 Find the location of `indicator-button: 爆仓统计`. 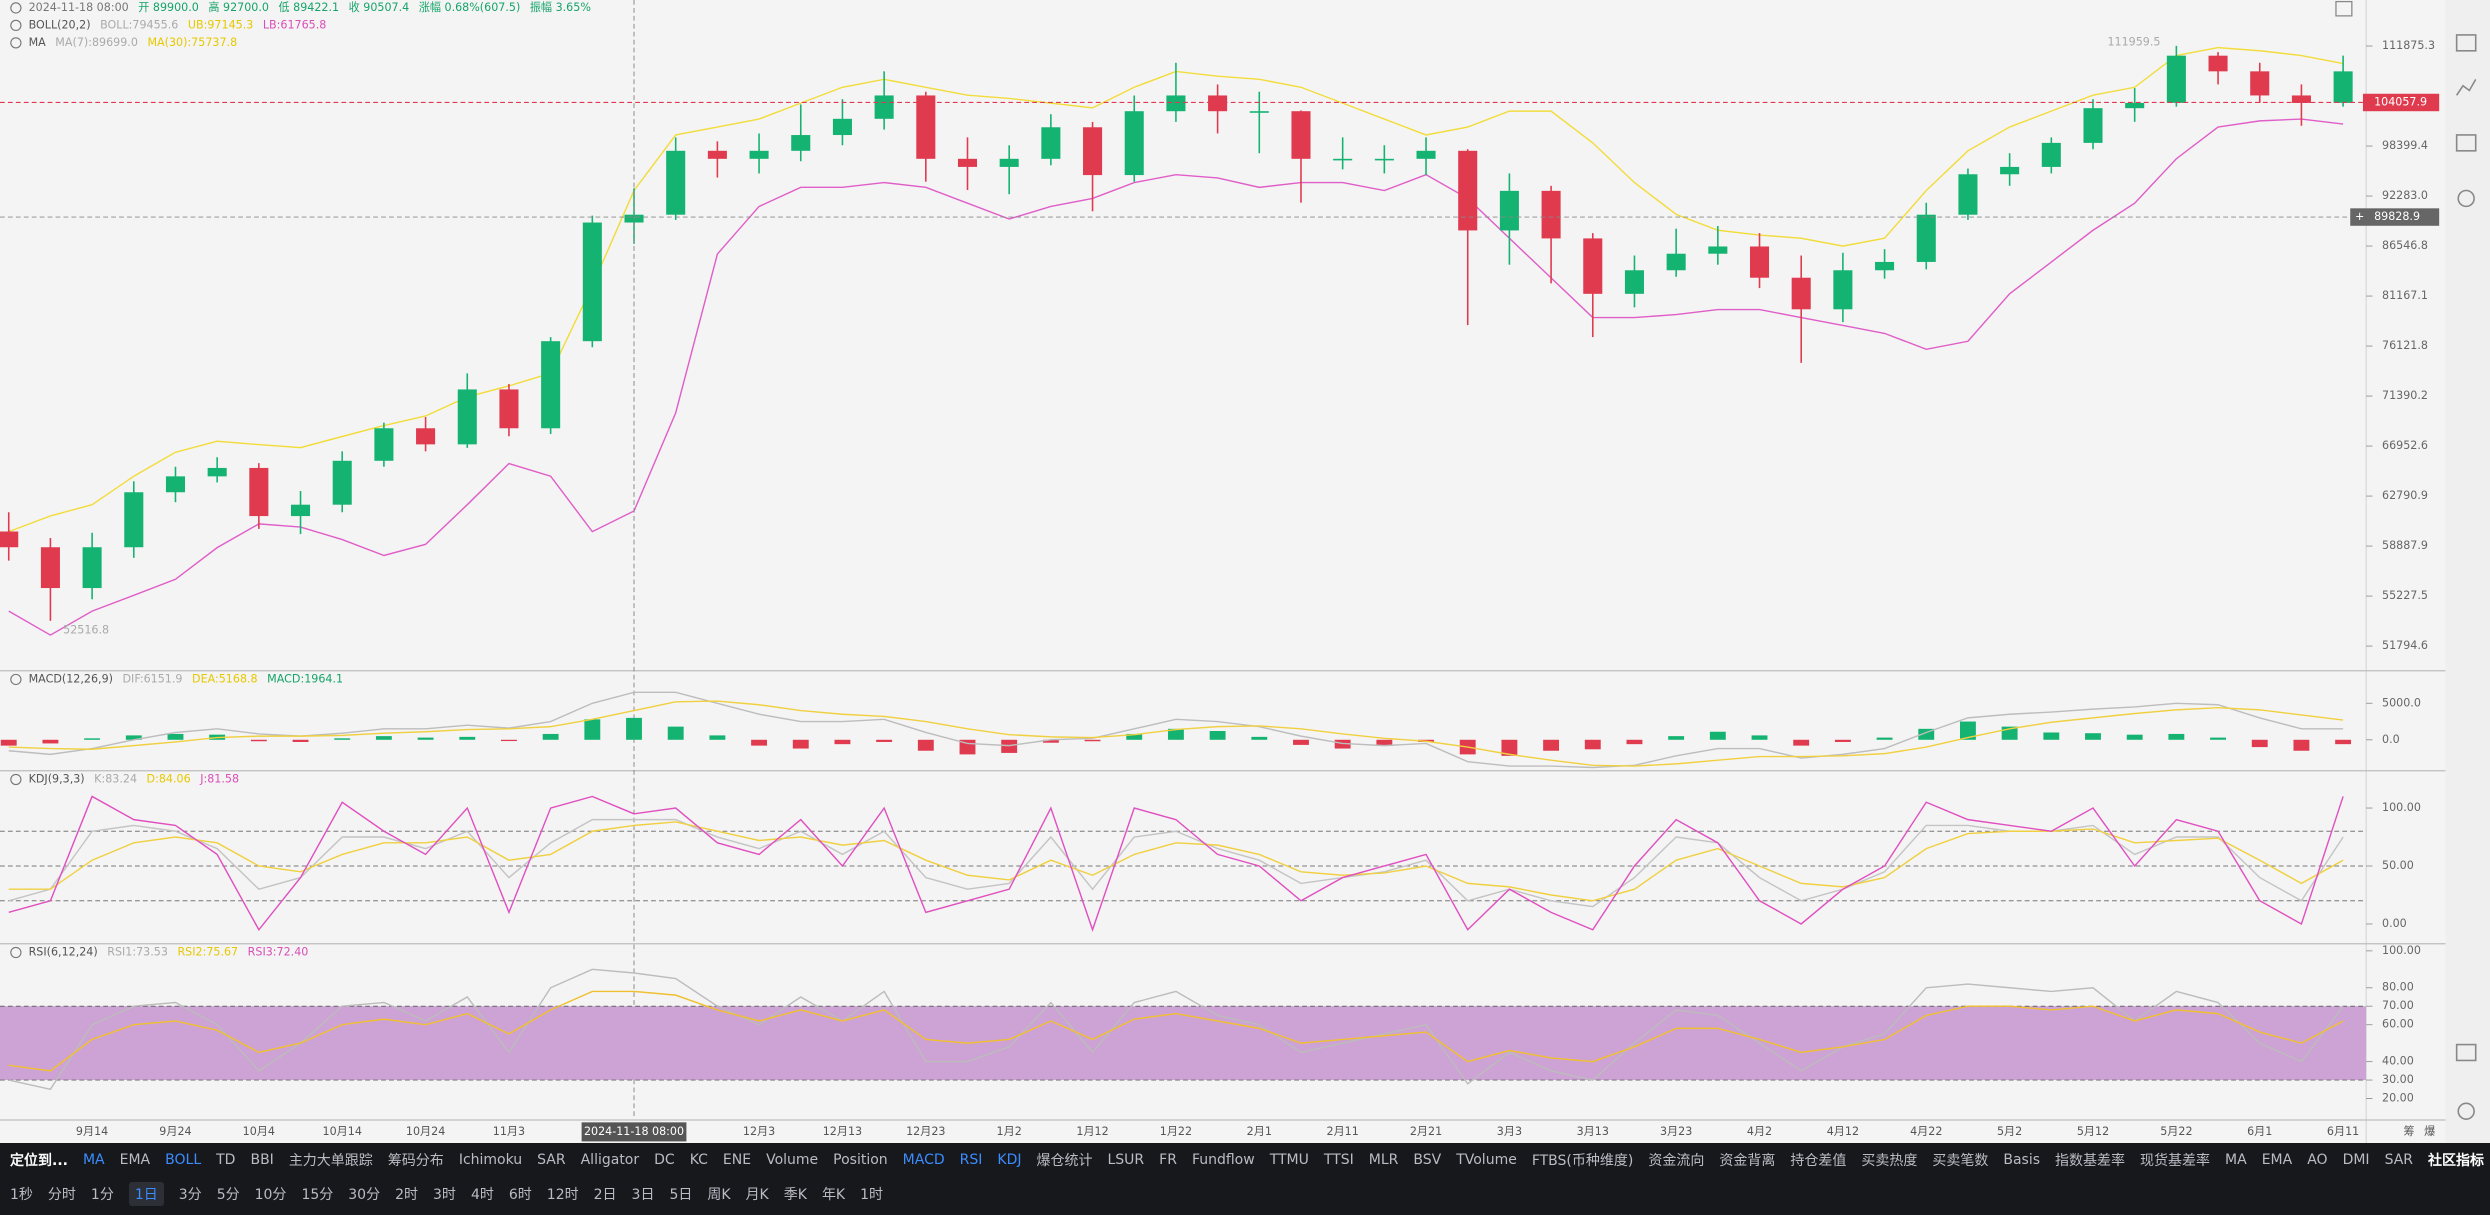

indicator-button: 爆仓统计 is located at coordinates (1064, 1161).